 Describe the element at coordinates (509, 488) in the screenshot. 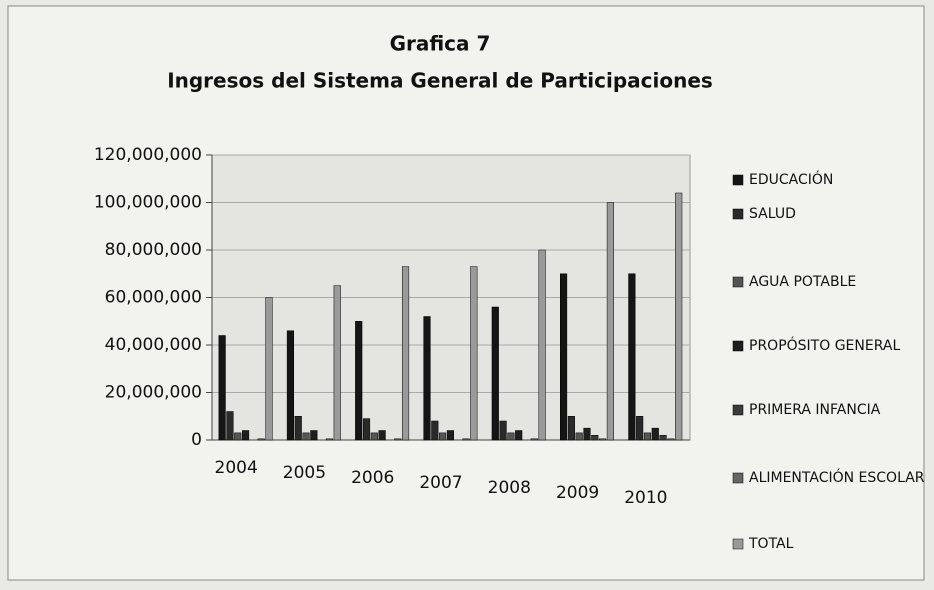

I see `x-tick-label: 2008` at that location.